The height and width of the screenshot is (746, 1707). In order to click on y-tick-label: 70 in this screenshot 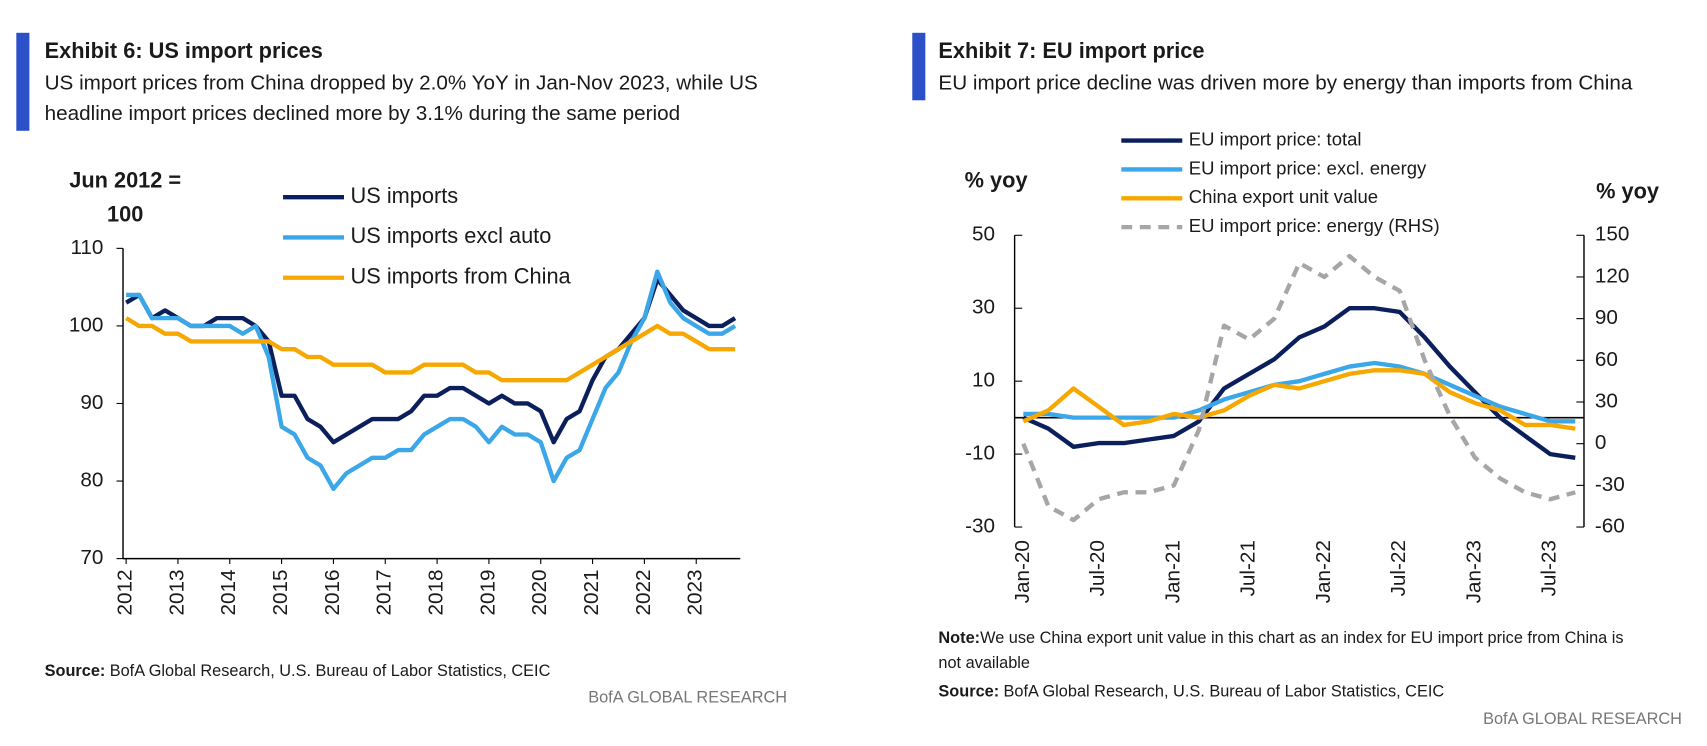, I will do `click(91, 557)`.